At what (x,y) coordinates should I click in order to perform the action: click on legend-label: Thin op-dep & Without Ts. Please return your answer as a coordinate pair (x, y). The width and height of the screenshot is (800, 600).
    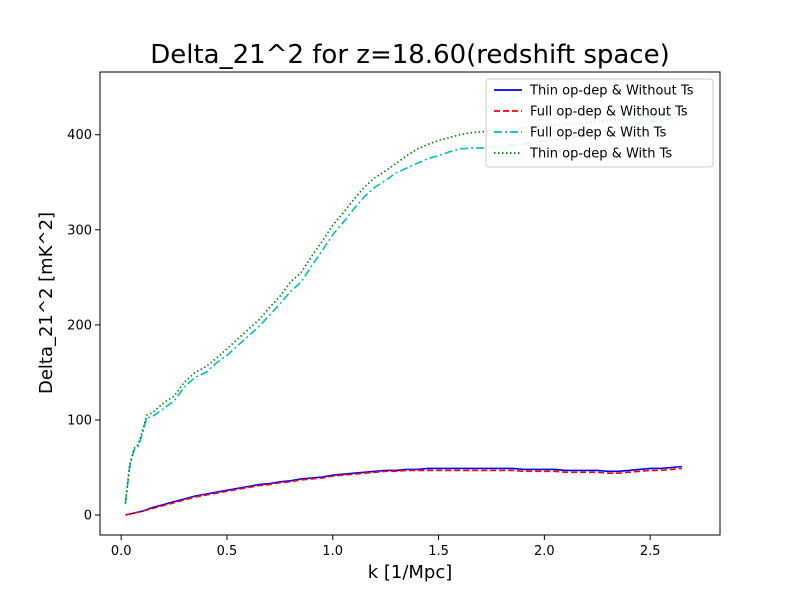
    Looking at the image, I should click on (611, 91).